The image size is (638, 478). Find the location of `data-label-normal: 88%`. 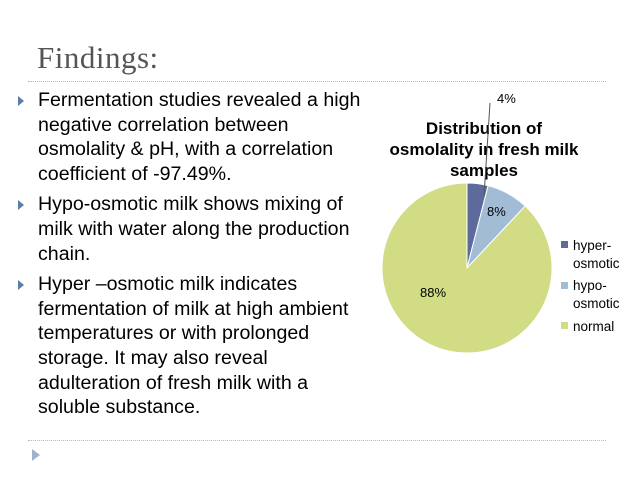

data-label-normal: 88% is located at coordinates (433, 292).